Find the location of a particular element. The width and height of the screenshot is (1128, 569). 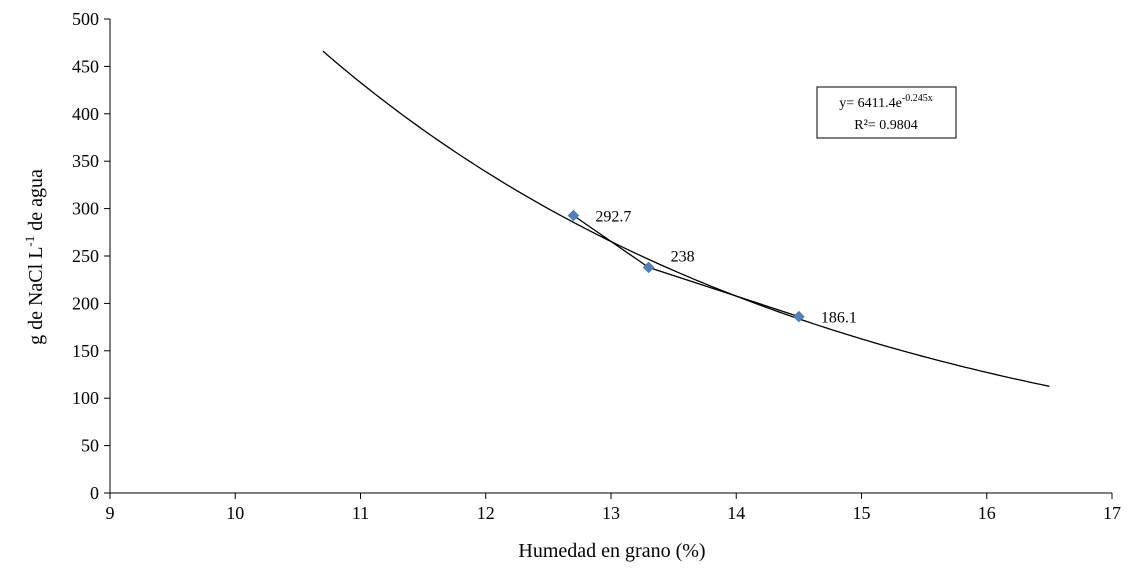

x-tick-label-12: 12 is located at coordinates (486, 513).